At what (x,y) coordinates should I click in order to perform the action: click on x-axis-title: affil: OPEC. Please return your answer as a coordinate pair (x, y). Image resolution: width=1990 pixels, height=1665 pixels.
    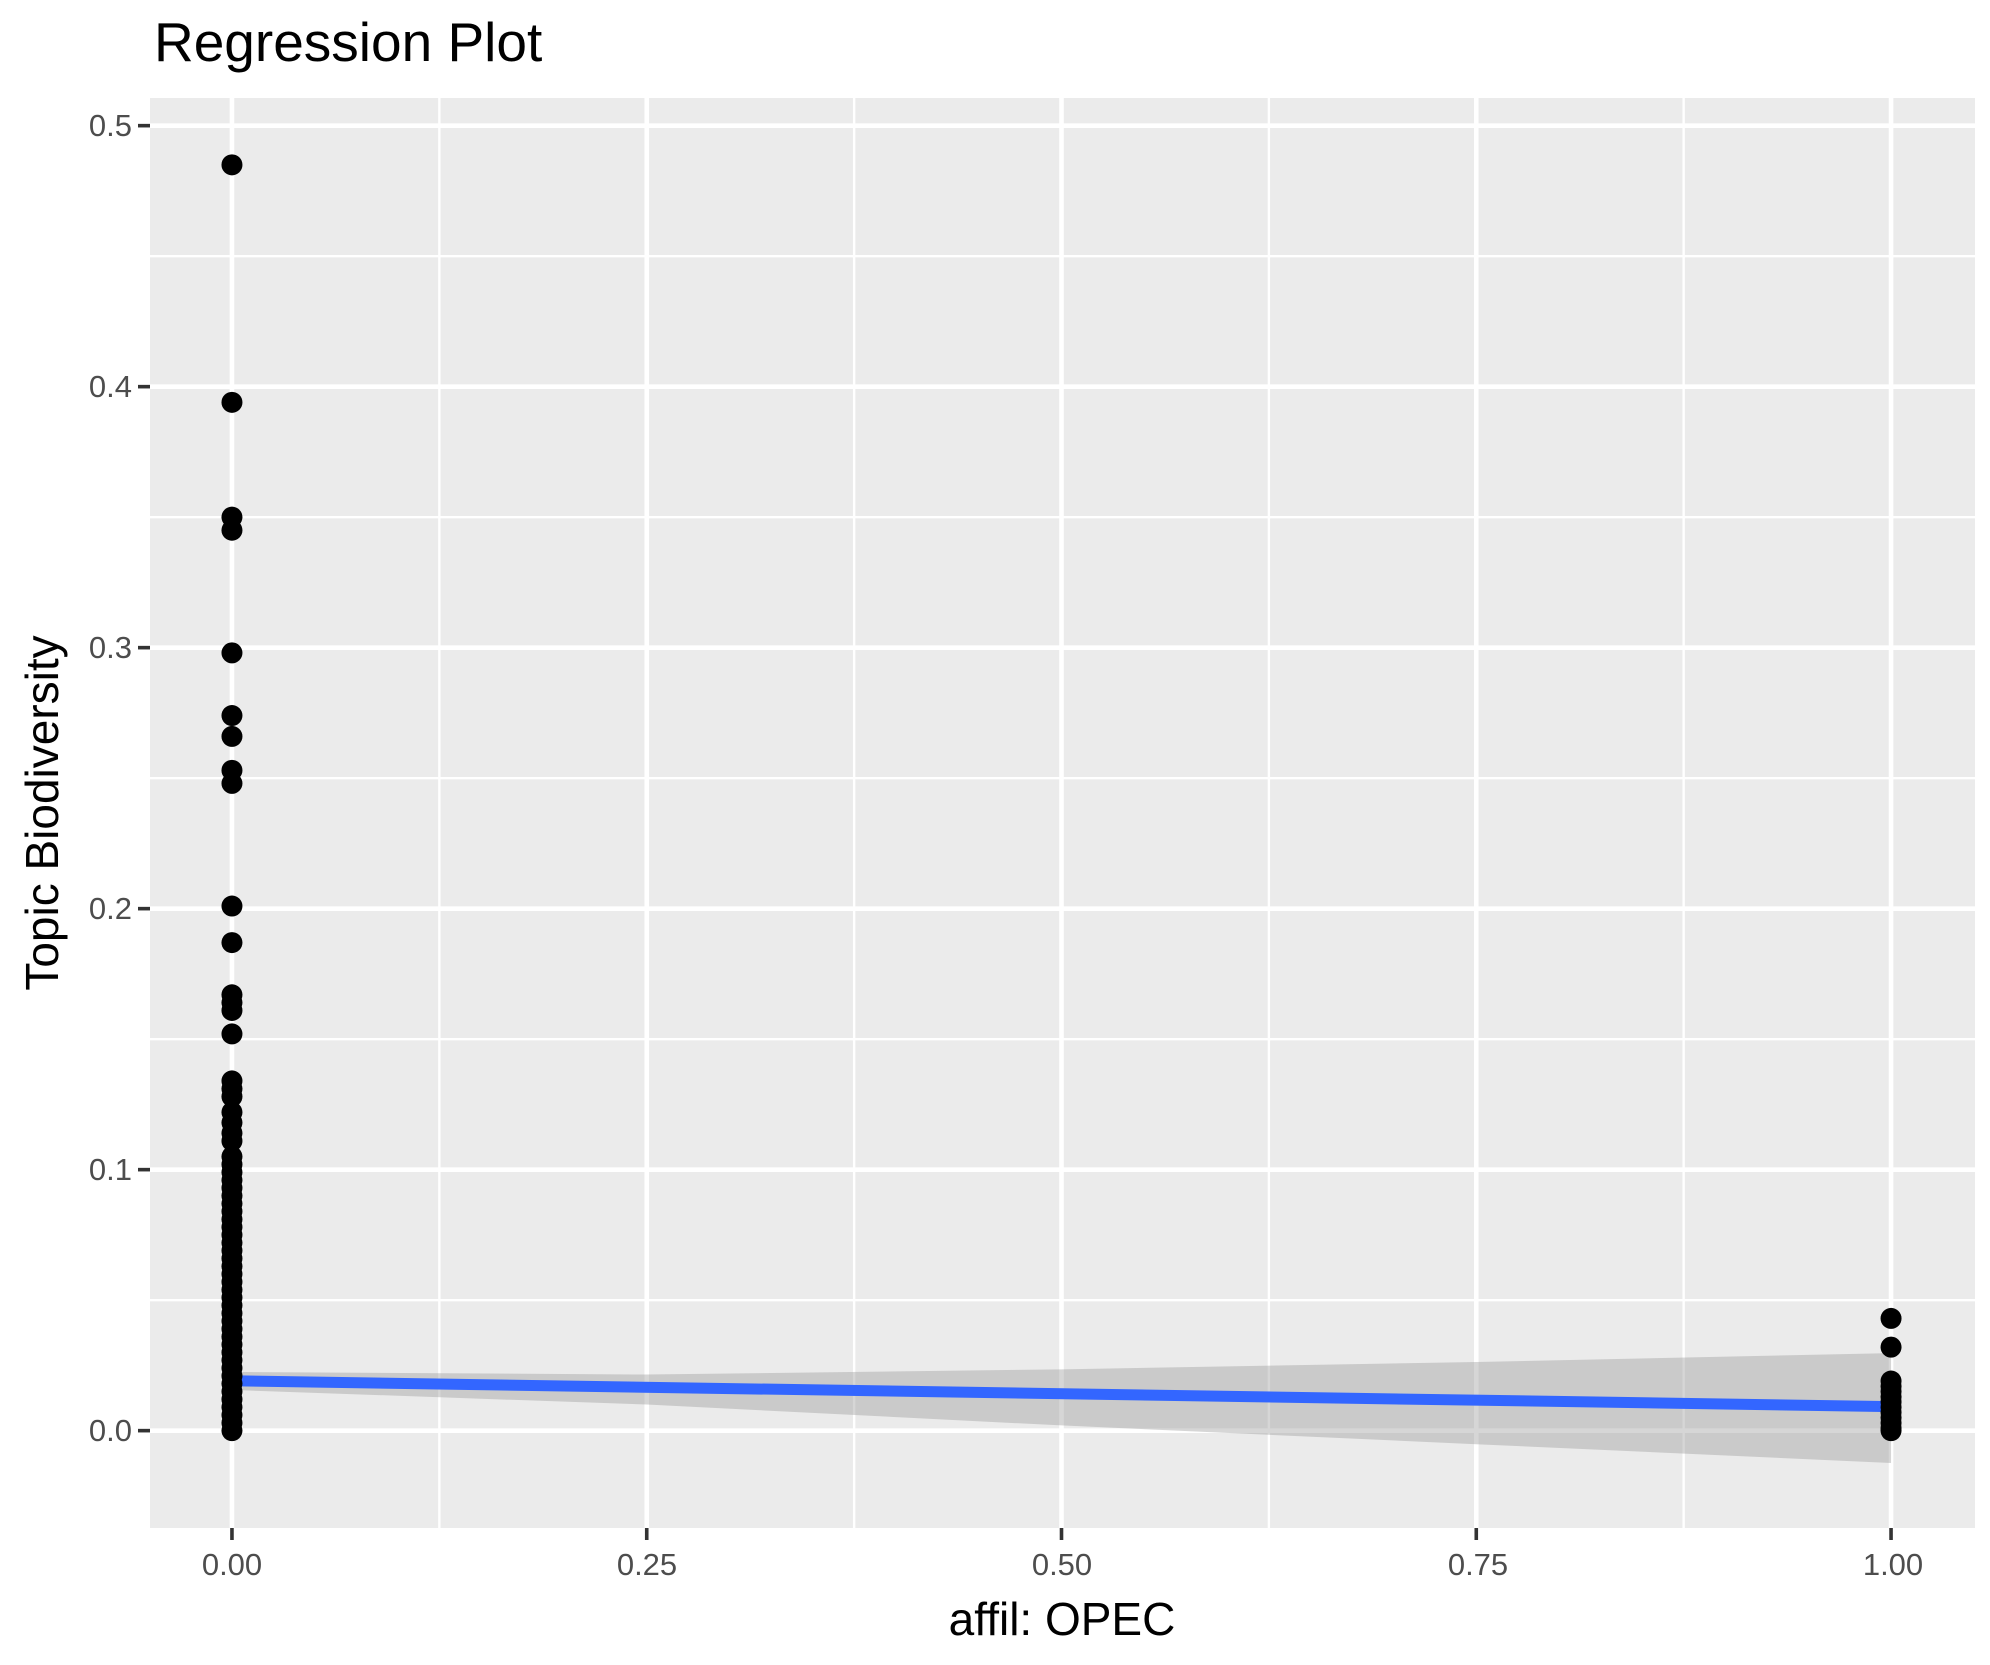
    Looking at the image, I should click on (1062, 1619).